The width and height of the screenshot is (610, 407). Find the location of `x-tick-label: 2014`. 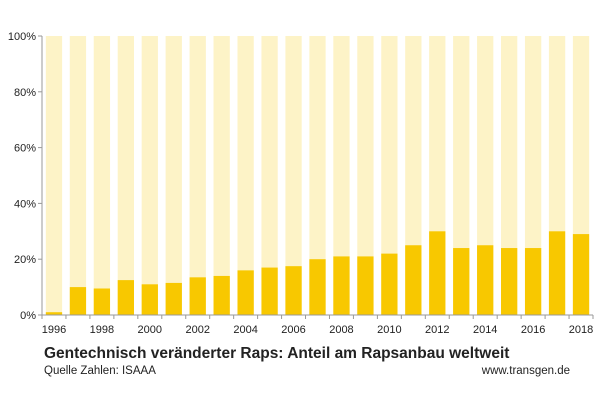

x-tick-label: 2014 is located at coordinates (485, 330).